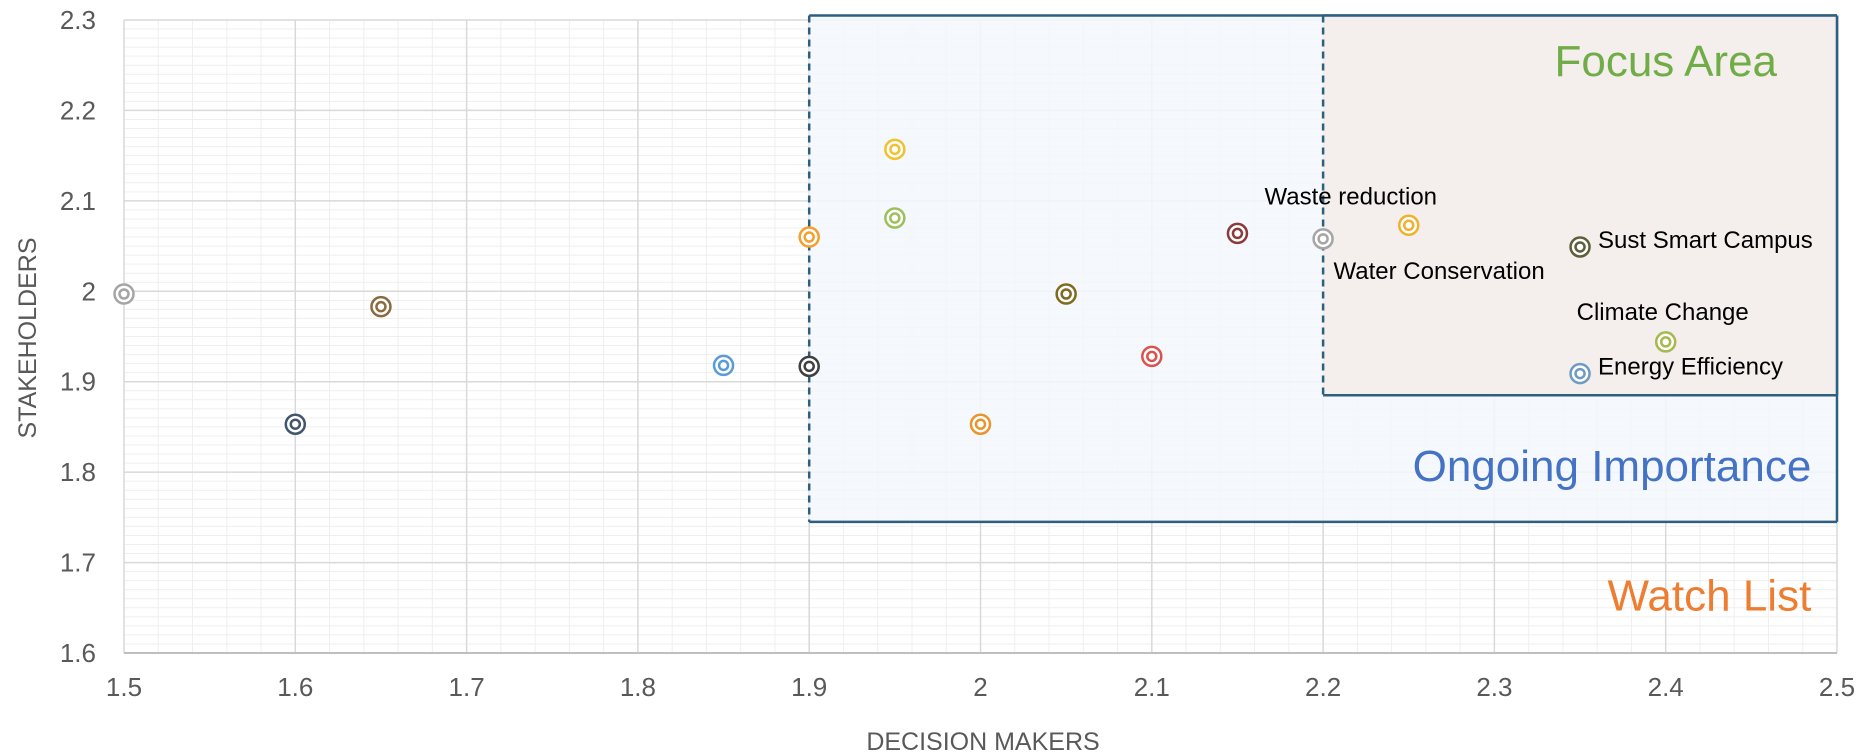 The width and height of the screenshot is (1868, 756). What do you see at coordinates (1690, 367) in the screenshot?
I see `data-point-label: Energy Efficiency` at bounding box center [1690, 367].